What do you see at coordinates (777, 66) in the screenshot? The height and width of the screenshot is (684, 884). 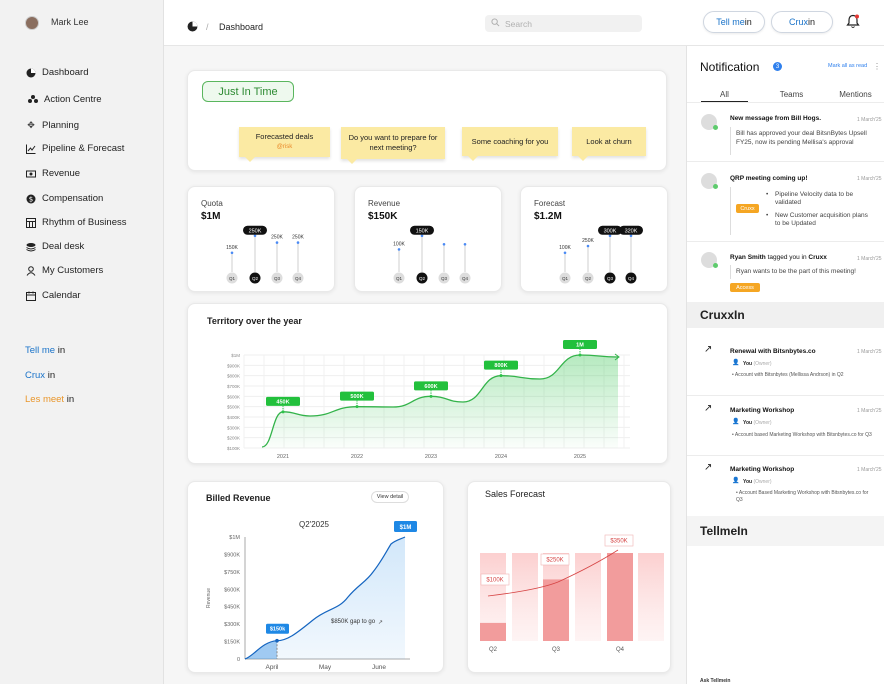 I see `count-badge: 3` at bounding box center [777, 66].